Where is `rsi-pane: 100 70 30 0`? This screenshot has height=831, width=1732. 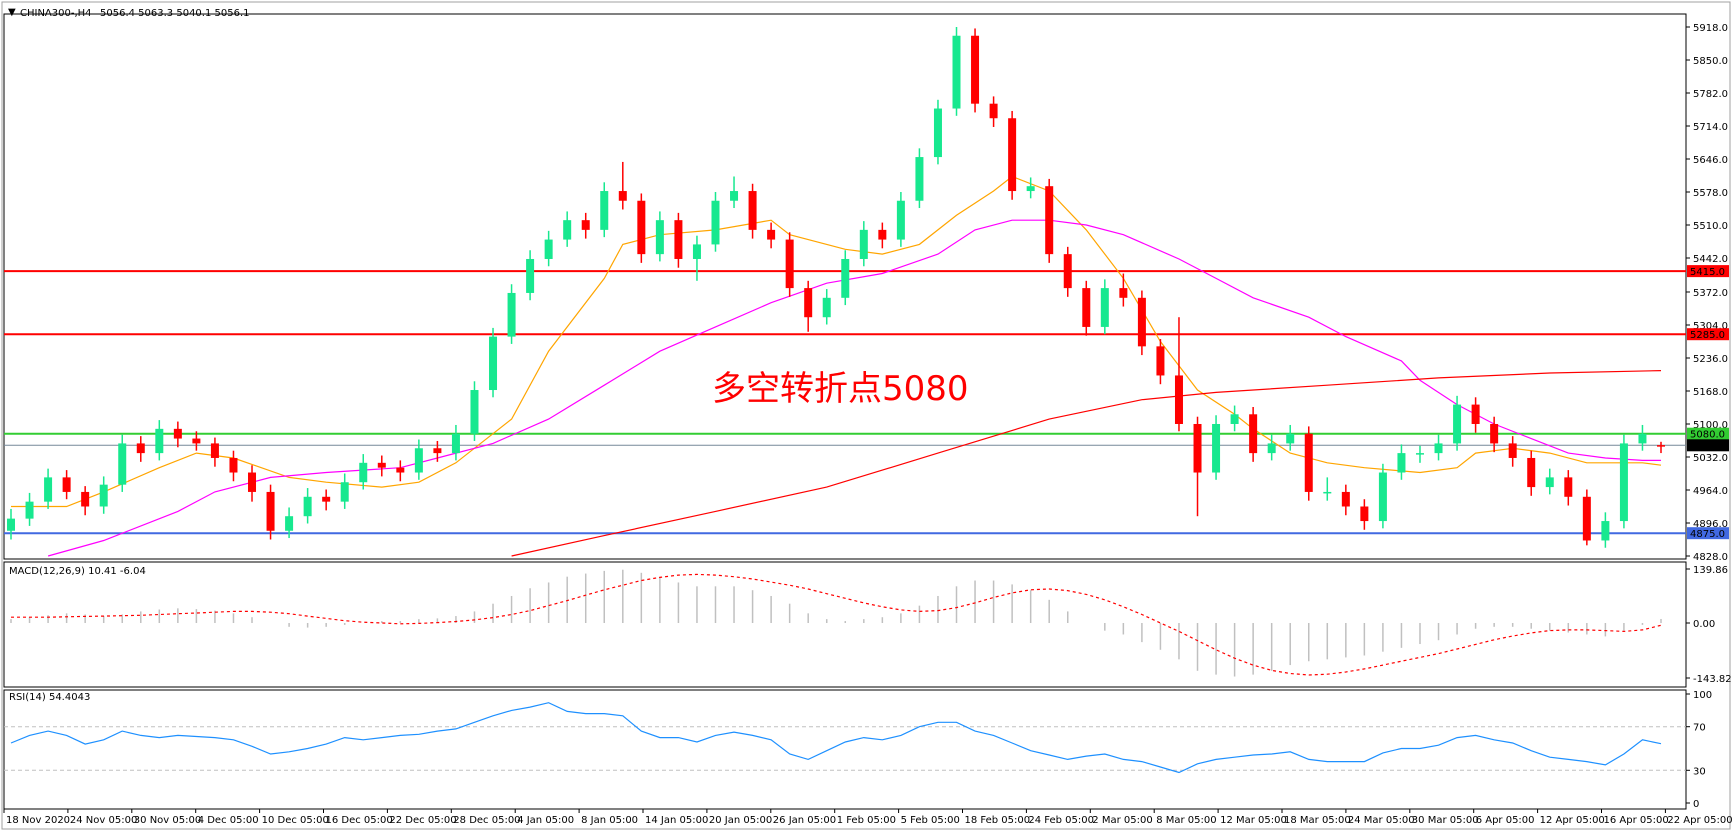 rsi-pane: 100 70 30 0 is located at coordinates (857, 749).